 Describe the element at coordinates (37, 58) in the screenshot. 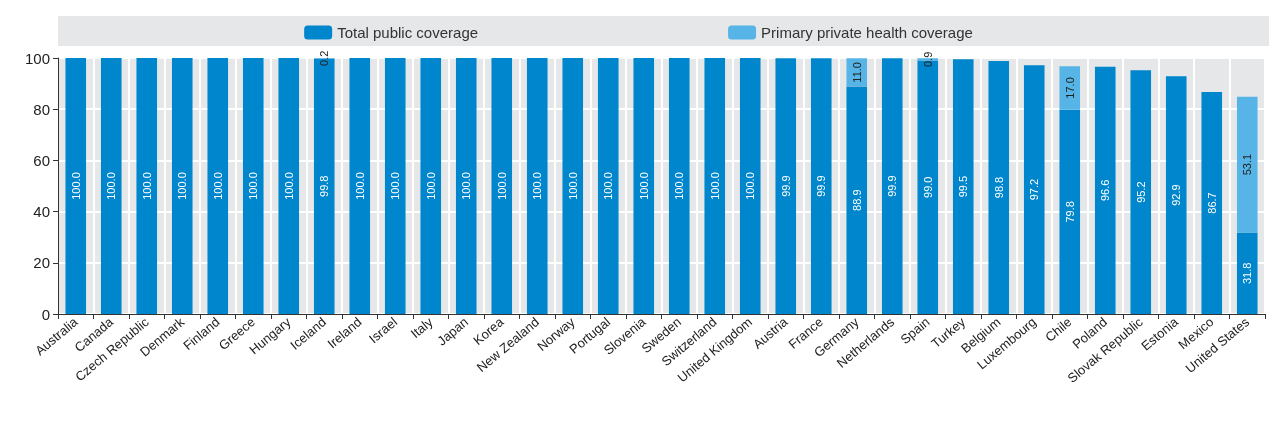

I see `y-tick-label: 100` at that location.